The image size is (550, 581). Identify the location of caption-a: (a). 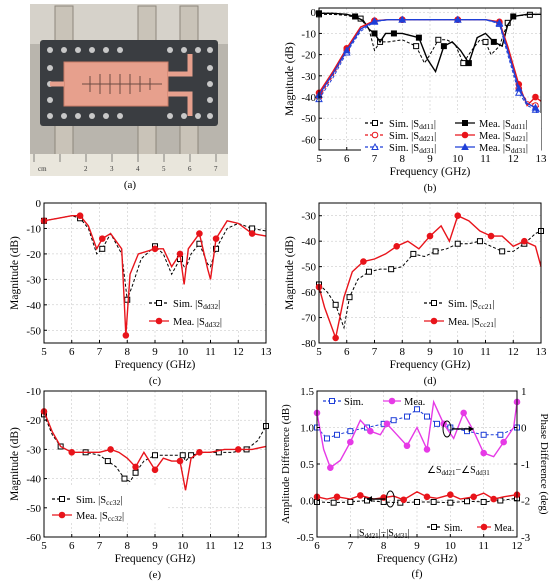
(130, 185).